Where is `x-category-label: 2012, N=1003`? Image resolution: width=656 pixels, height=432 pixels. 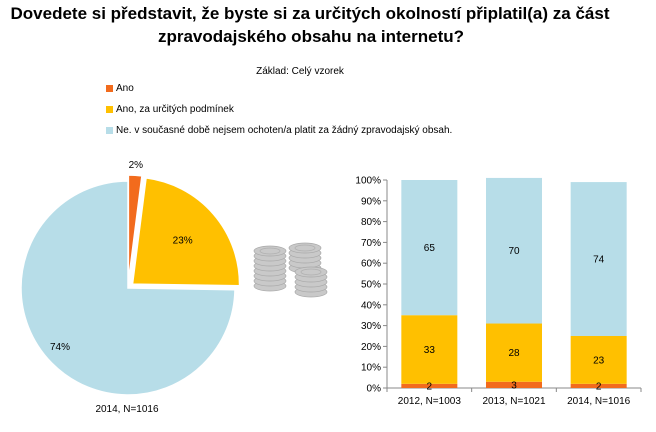
x-category-label: 2012, N=1003 is located at coordinates (430, 401).